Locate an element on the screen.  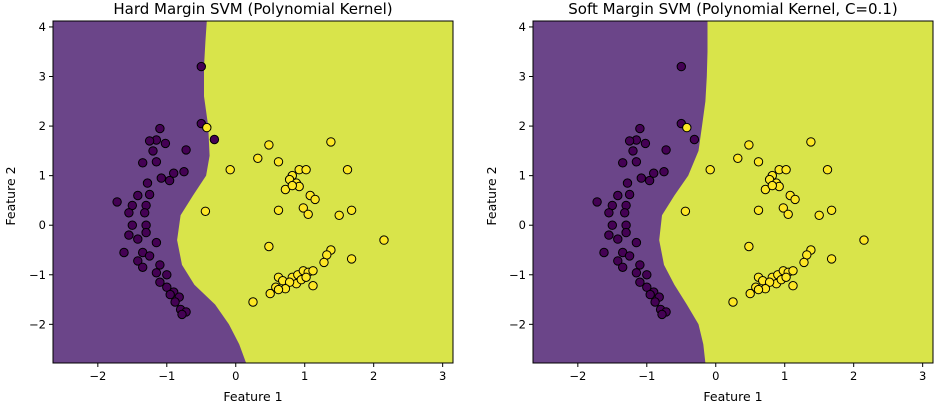
x-tick-label: 3 is located at coordinates (442, 376).